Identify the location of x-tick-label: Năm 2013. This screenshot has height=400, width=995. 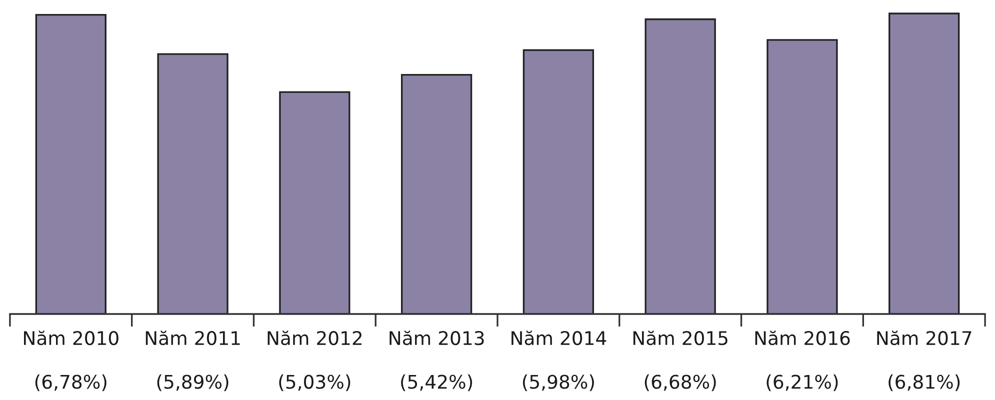
(437, 338).